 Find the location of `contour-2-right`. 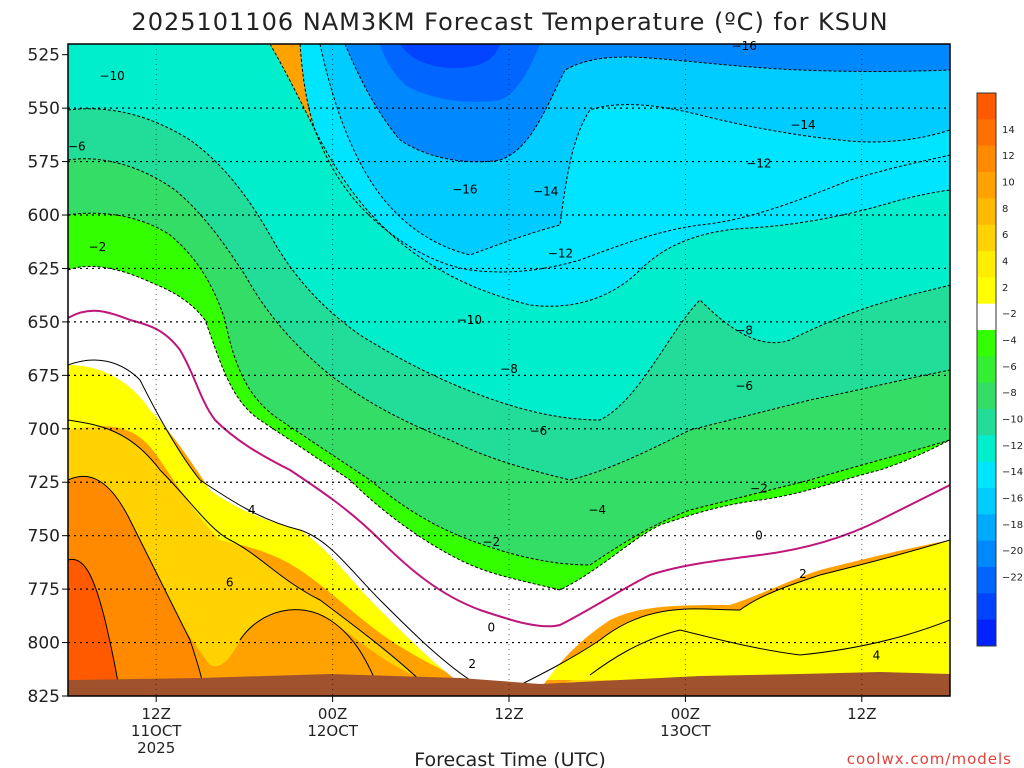

contour-2-right is located at coordinates (729, 615).